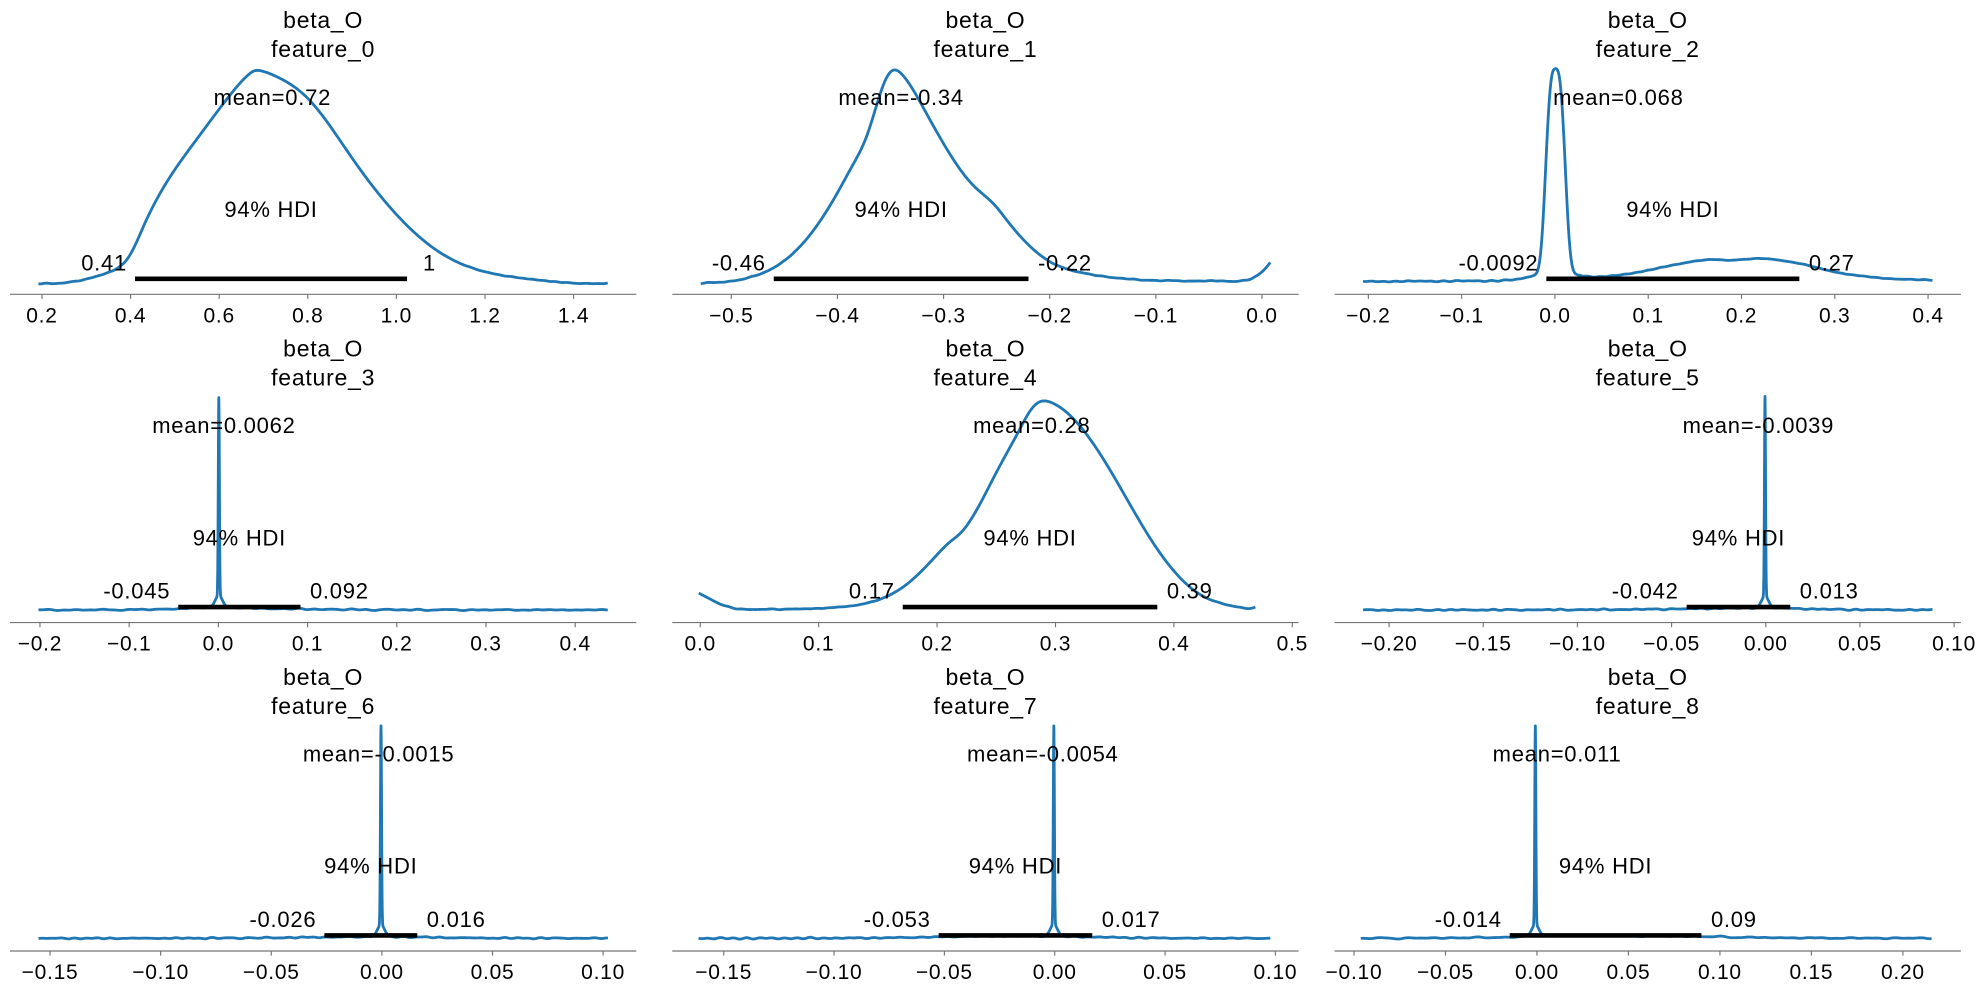 The height and width of the screenshot is (989, 1985). Describe the element at coordinates (1759, 425) in the screenshot. I see `svg-text: mean=-0.0039` at that location.